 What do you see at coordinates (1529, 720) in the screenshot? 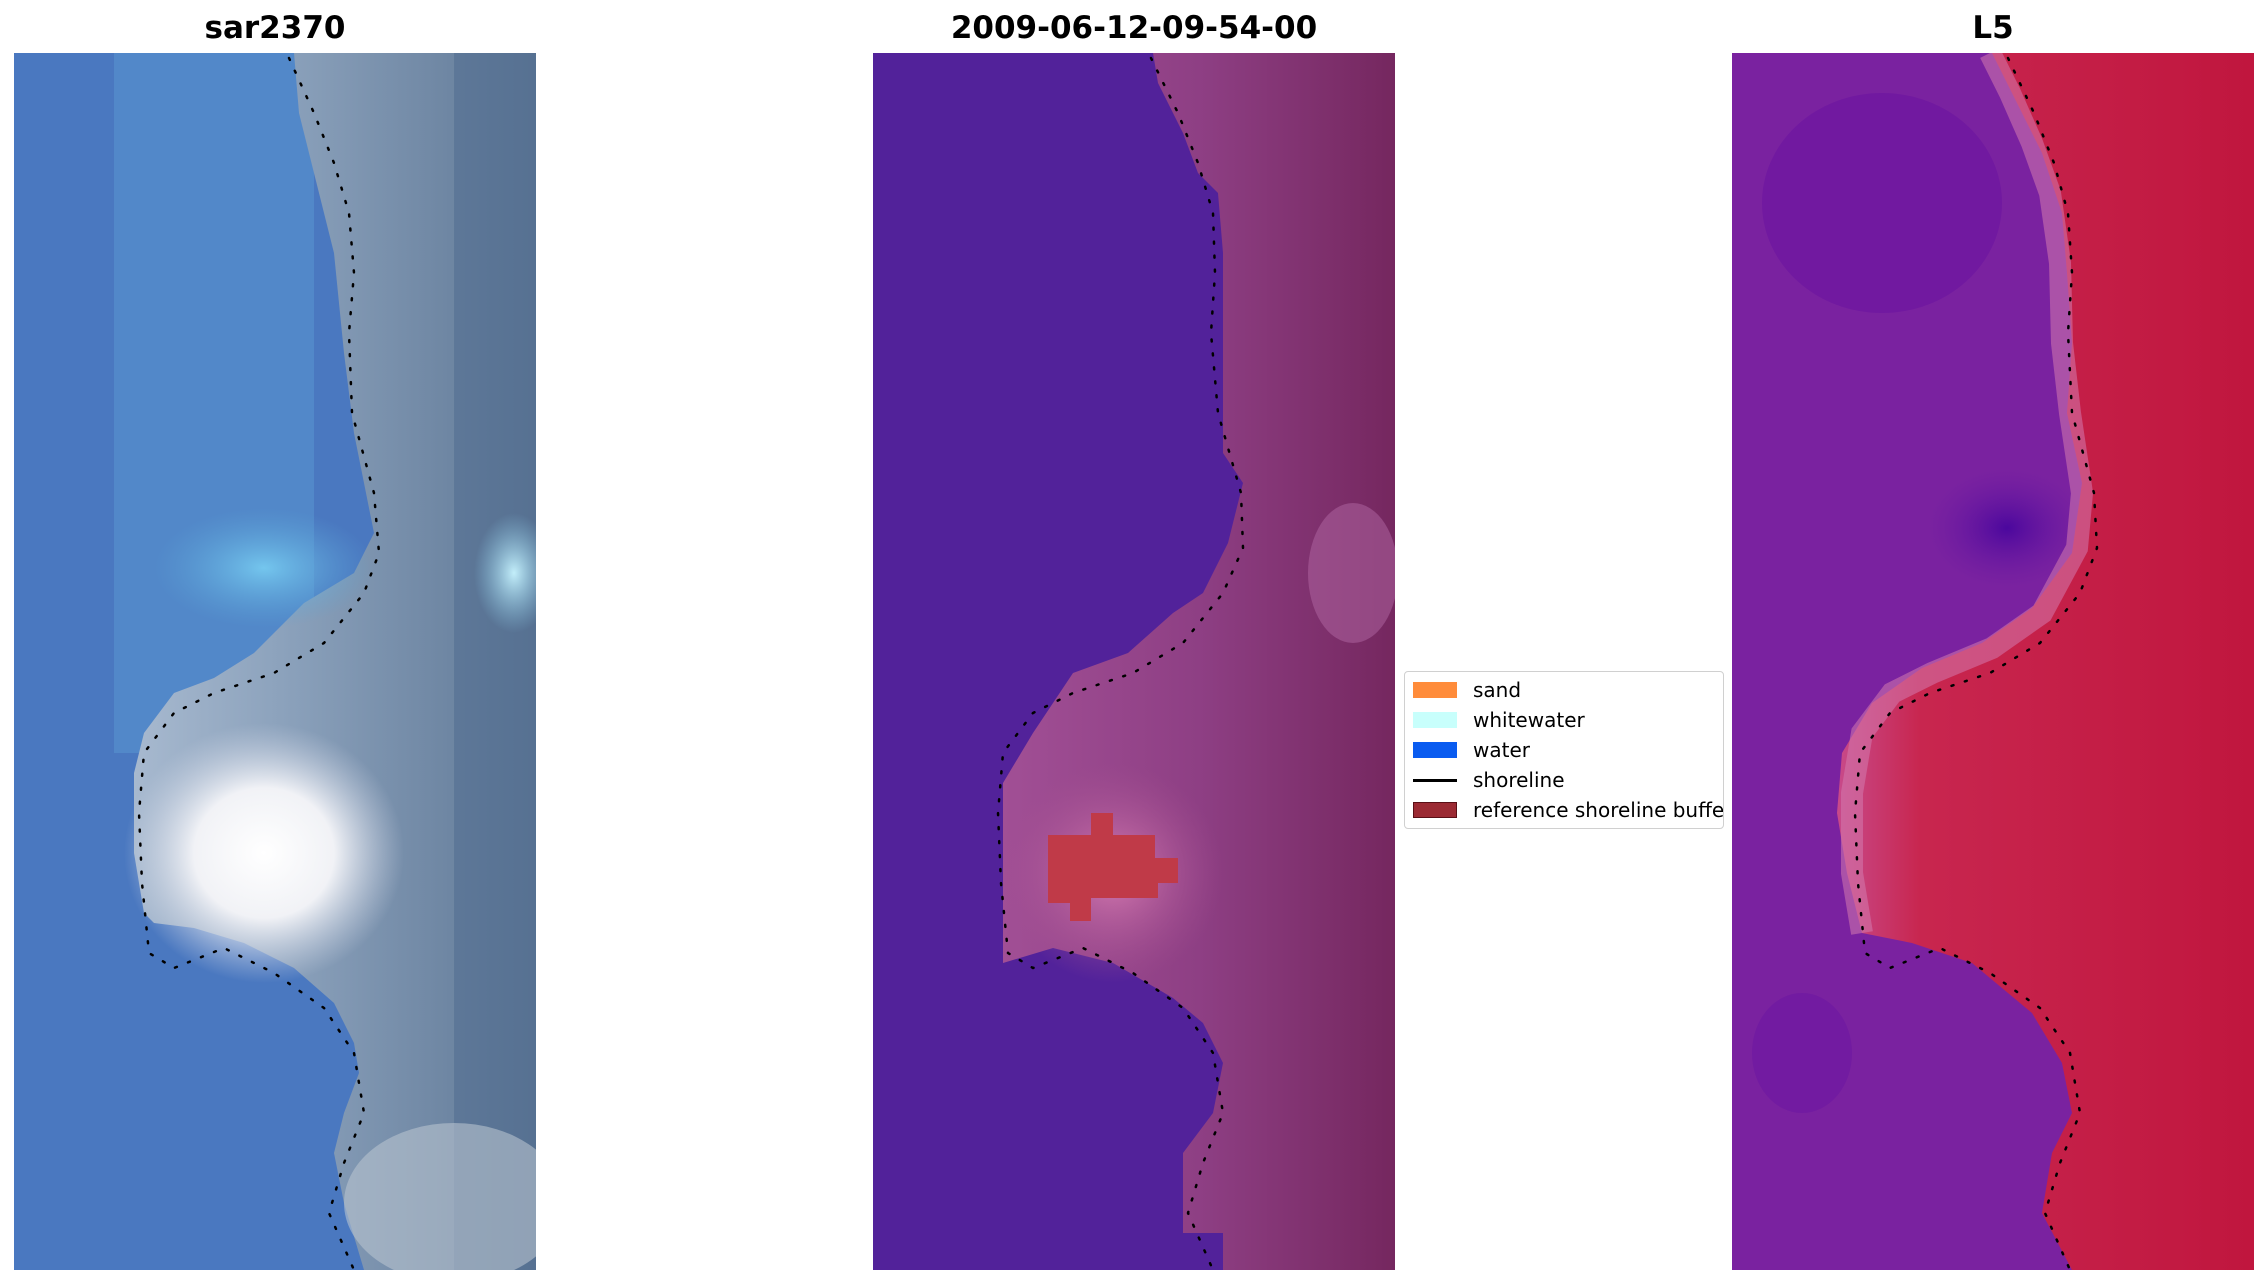
I see `legend-label: whitewater` at bounding box center [1529, 720].